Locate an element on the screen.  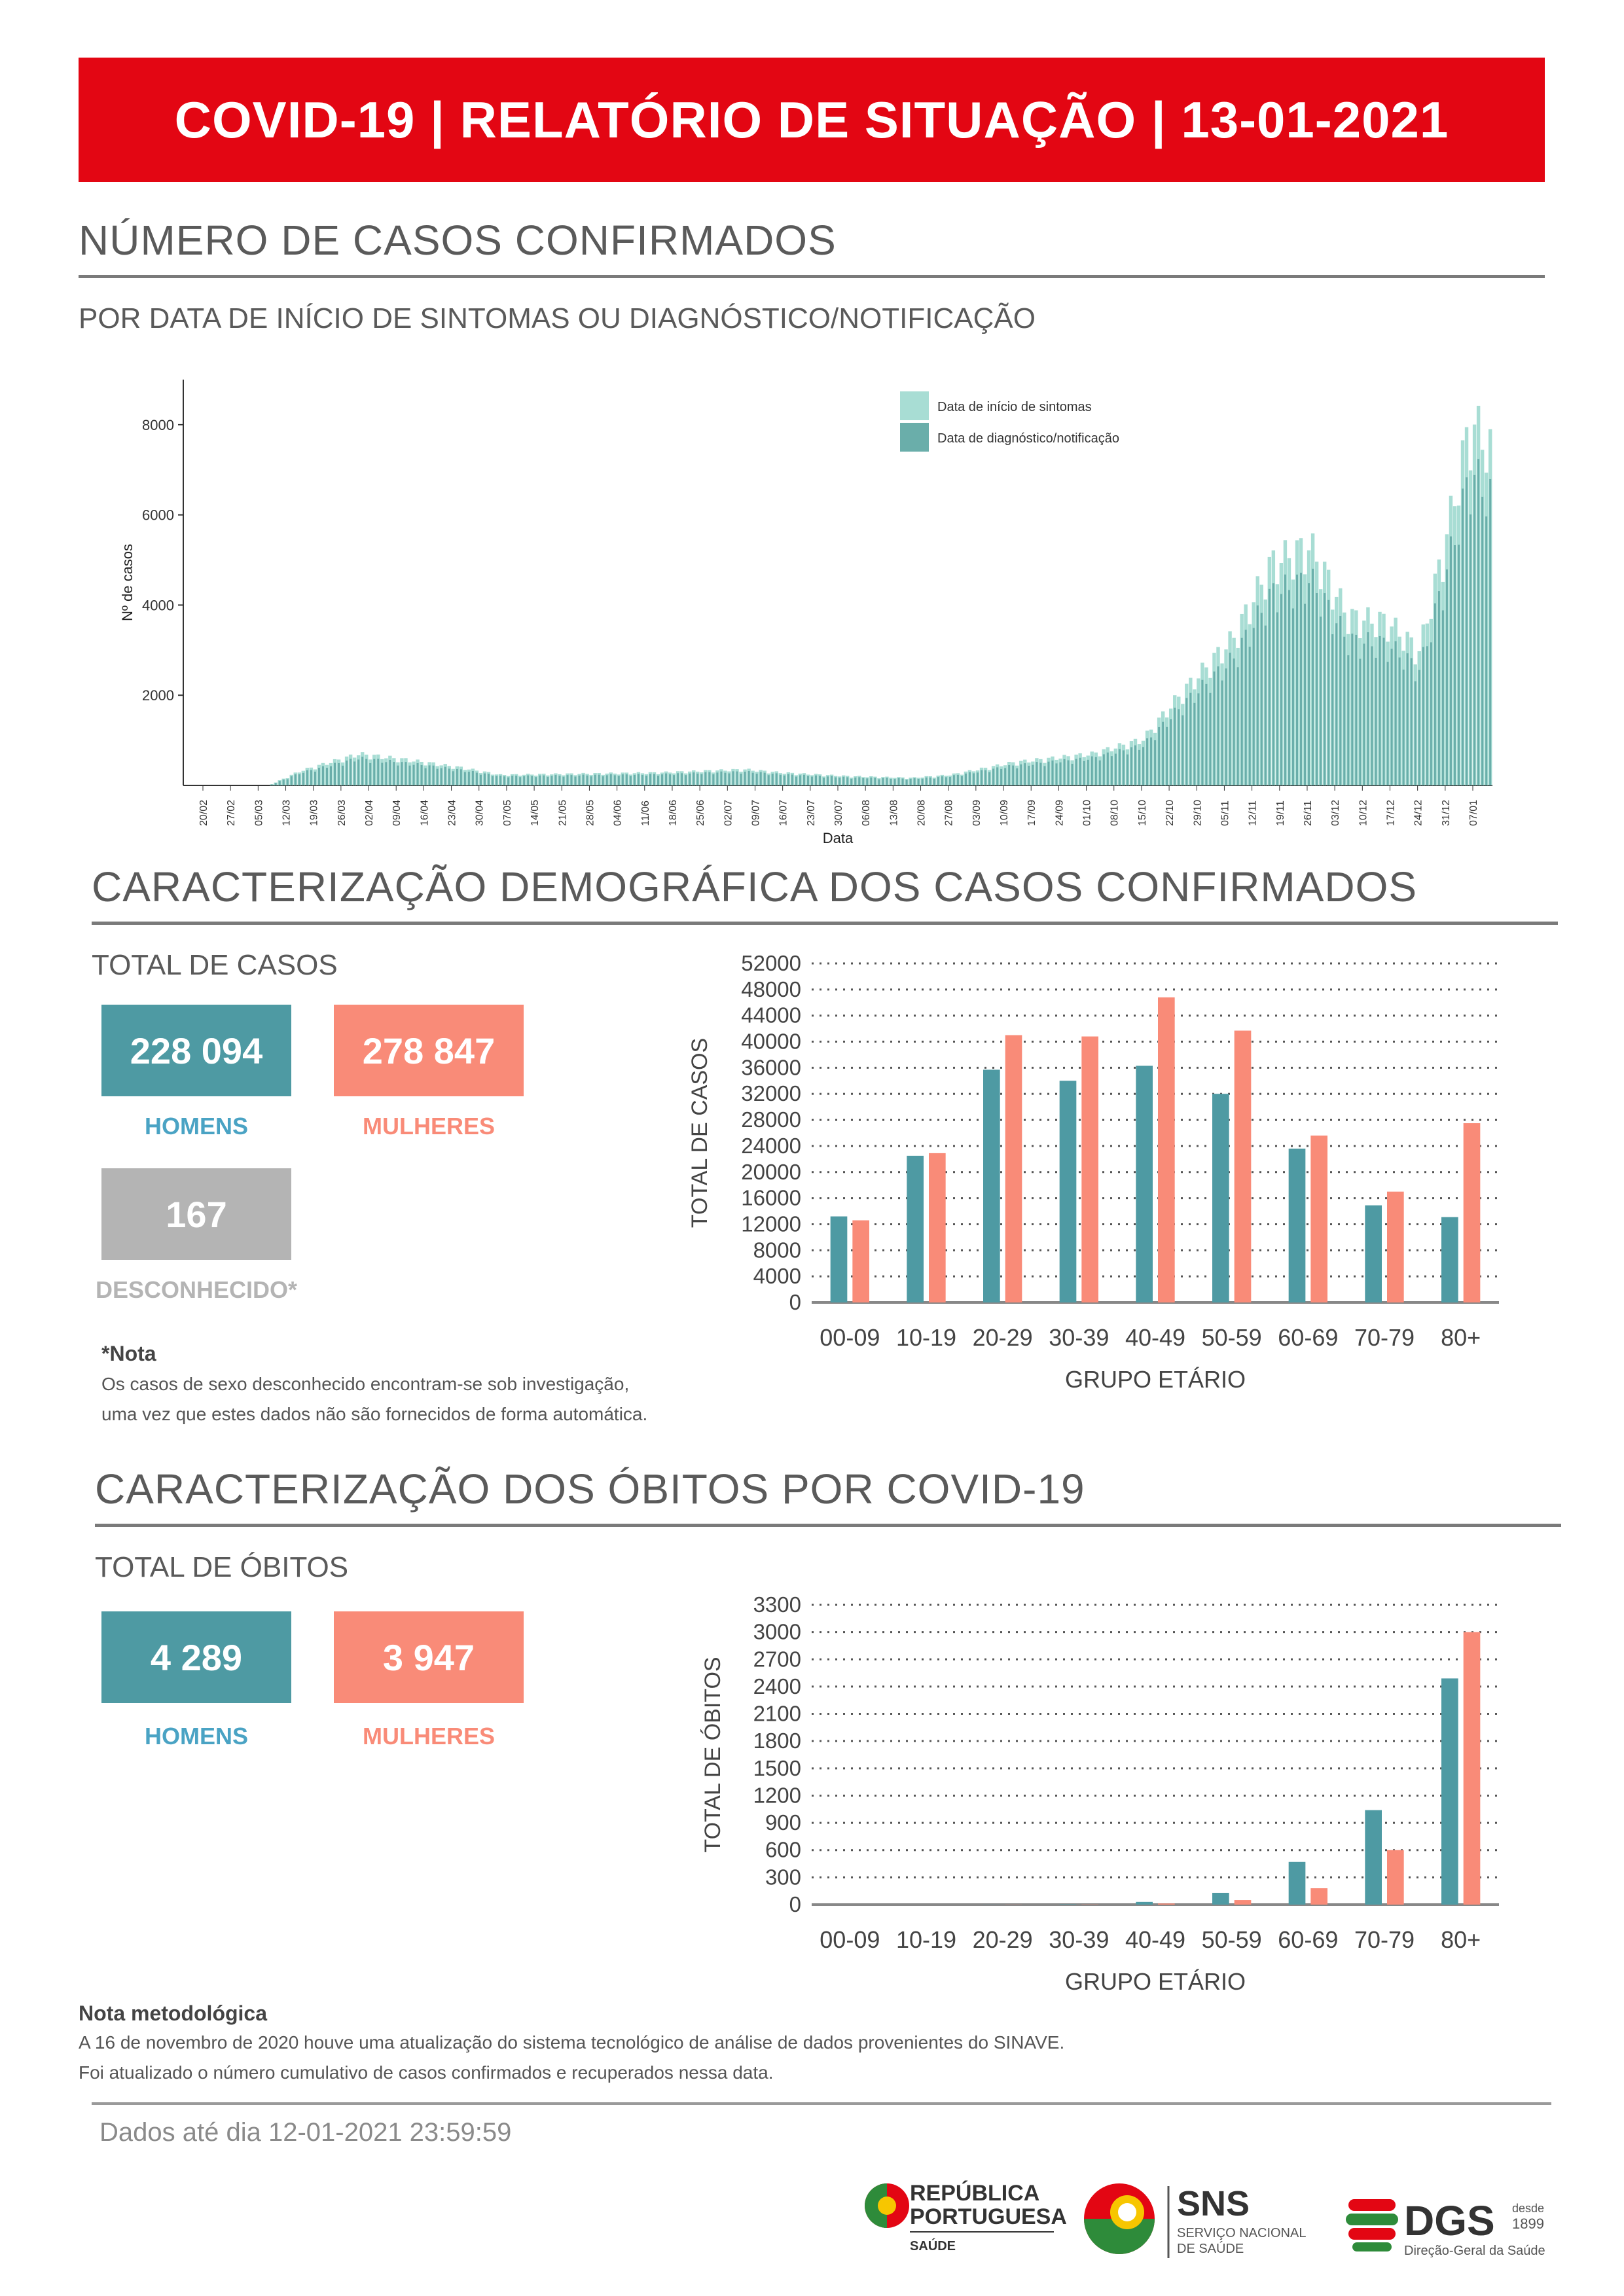
y-tick-label: 4000 is located at coordinates (777, 1276).